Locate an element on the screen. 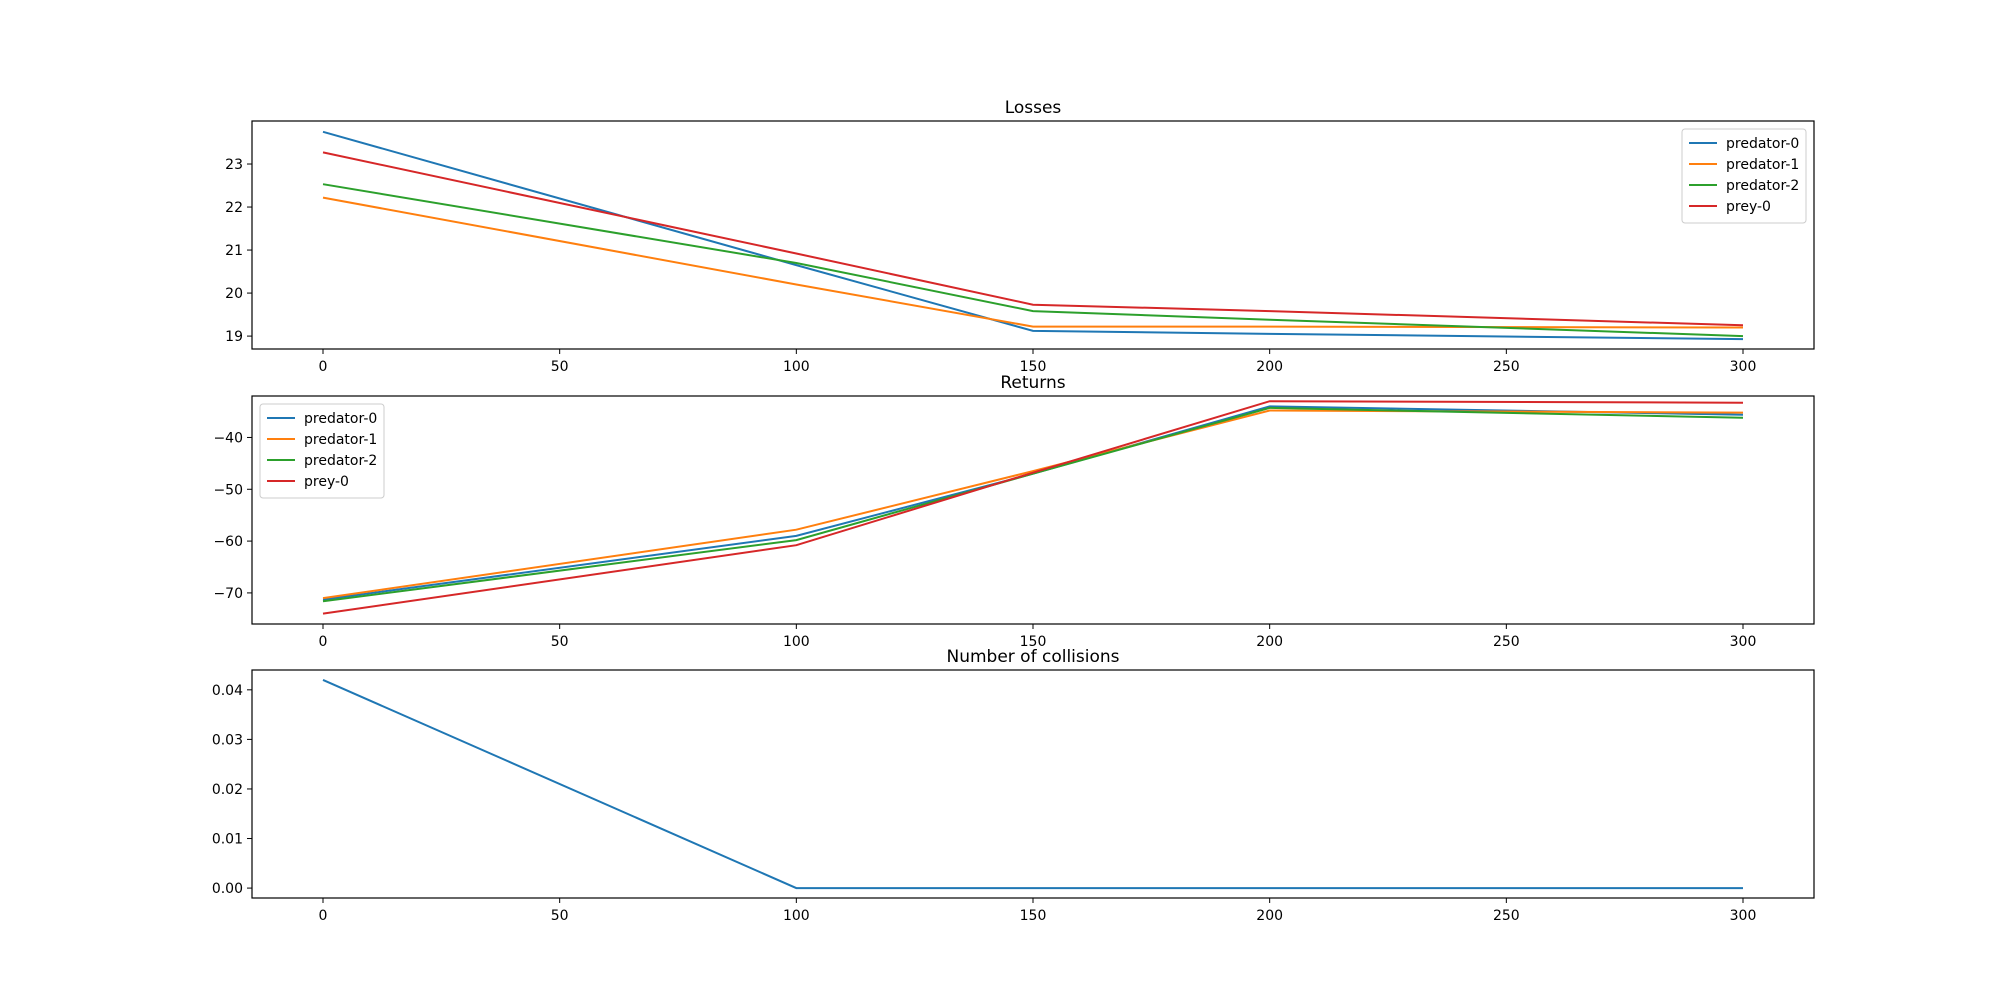 This screenshot has width=2000, height=1000. y-tick-label: 21 is located at coordinates (234, 251).